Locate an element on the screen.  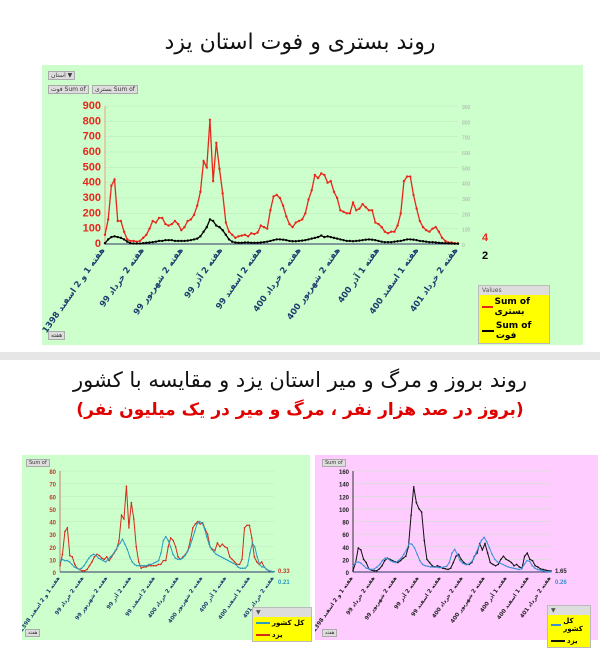
y-tick-label: 20 is located at coordinates (345, 561).